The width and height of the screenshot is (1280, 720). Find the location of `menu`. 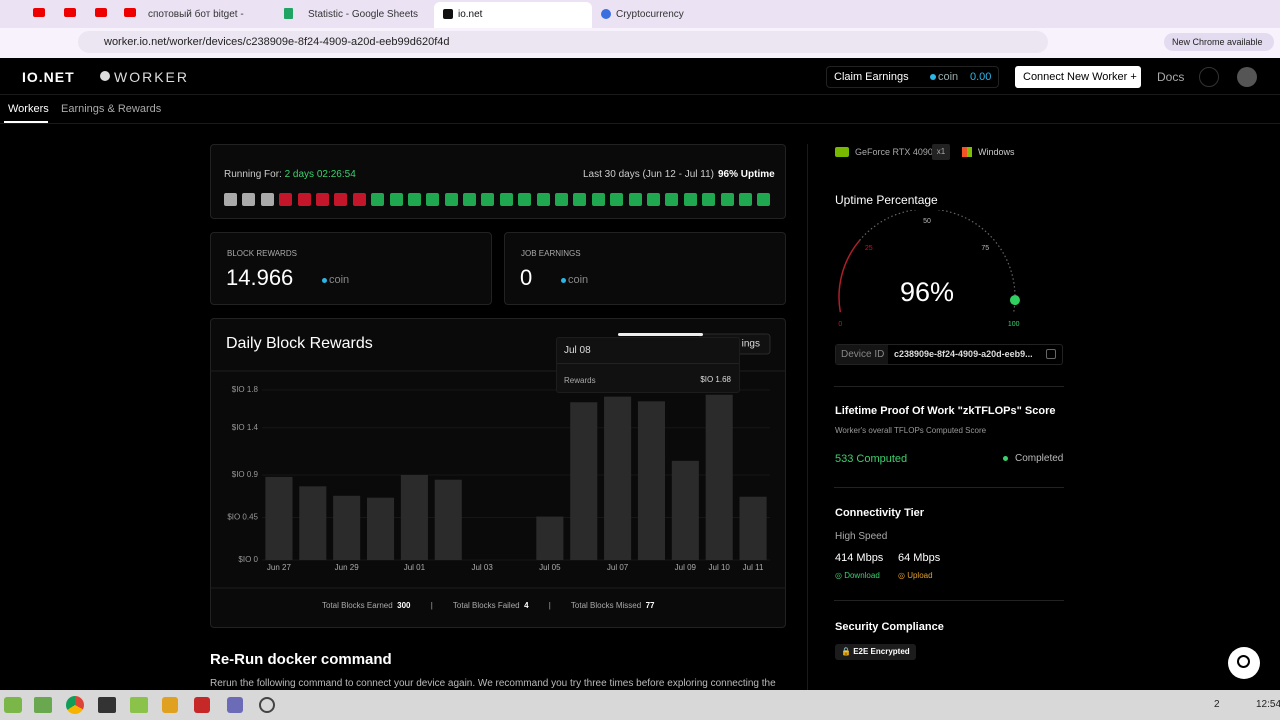

menu is located at coordinates (13, 705).